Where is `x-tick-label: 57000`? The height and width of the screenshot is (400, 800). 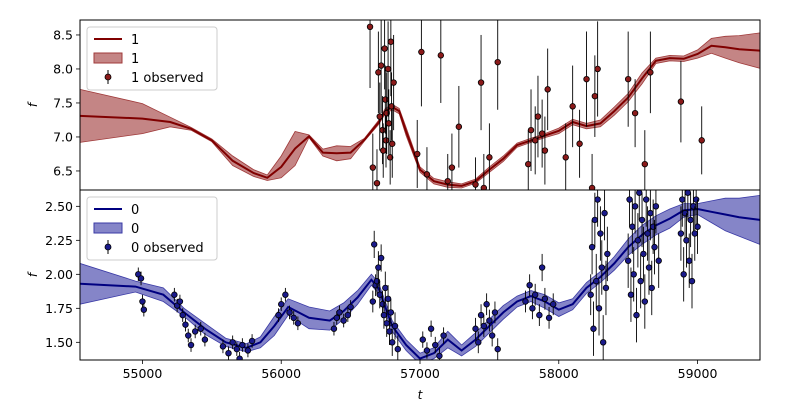 x-tick-label: 57000 is located at coordinates (420, 373).